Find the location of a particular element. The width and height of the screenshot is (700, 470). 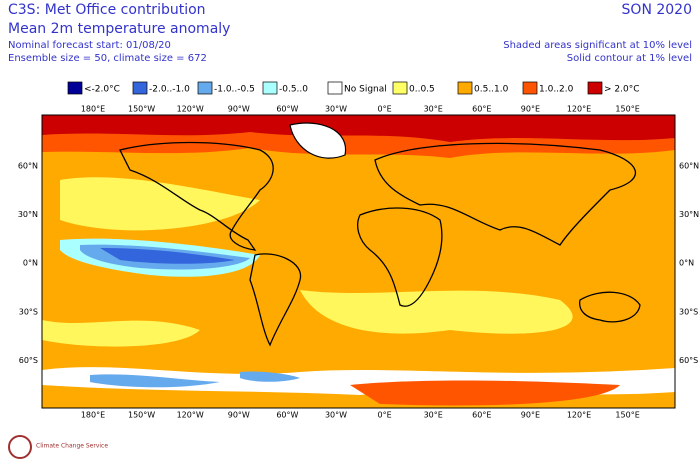

lon-label-bottom: 30°E is located at coordinates (433, 415).